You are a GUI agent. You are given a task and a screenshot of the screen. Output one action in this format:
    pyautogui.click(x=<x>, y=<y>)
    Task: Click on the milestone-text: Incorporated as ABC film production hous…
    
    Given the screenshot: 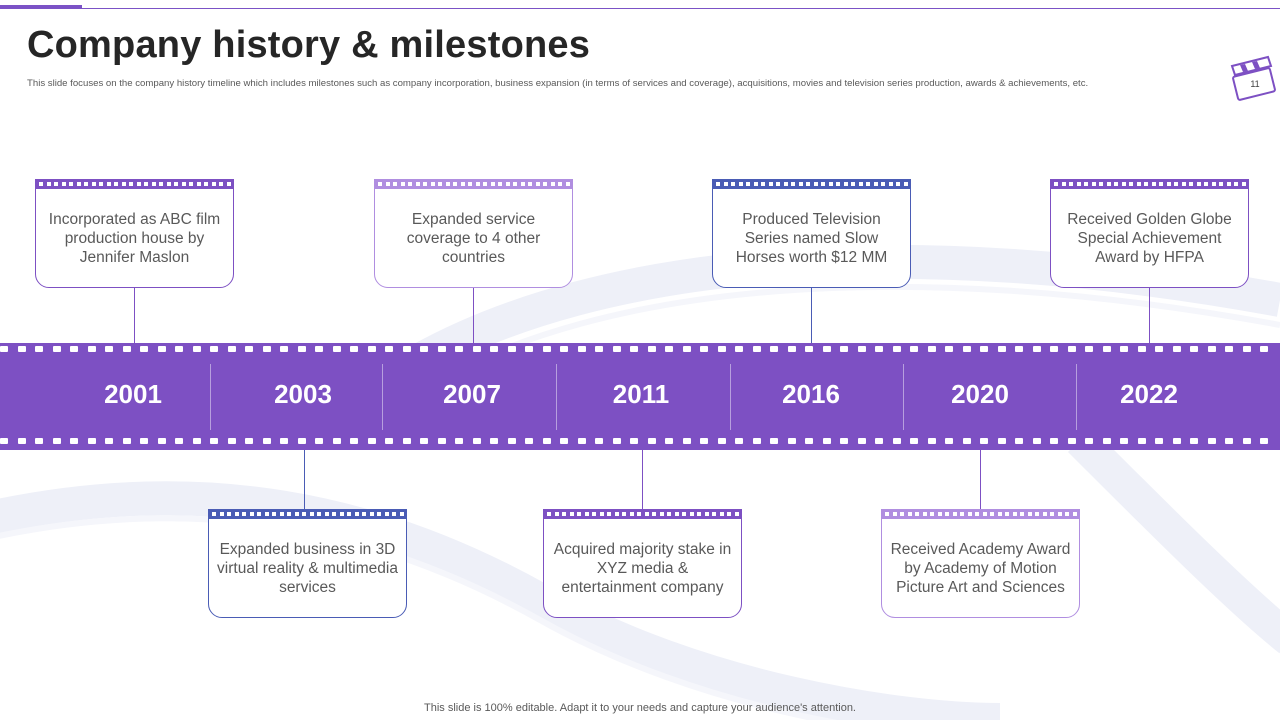 What is the action you would take?
    pyautogui.click(x=134, y=238)
    